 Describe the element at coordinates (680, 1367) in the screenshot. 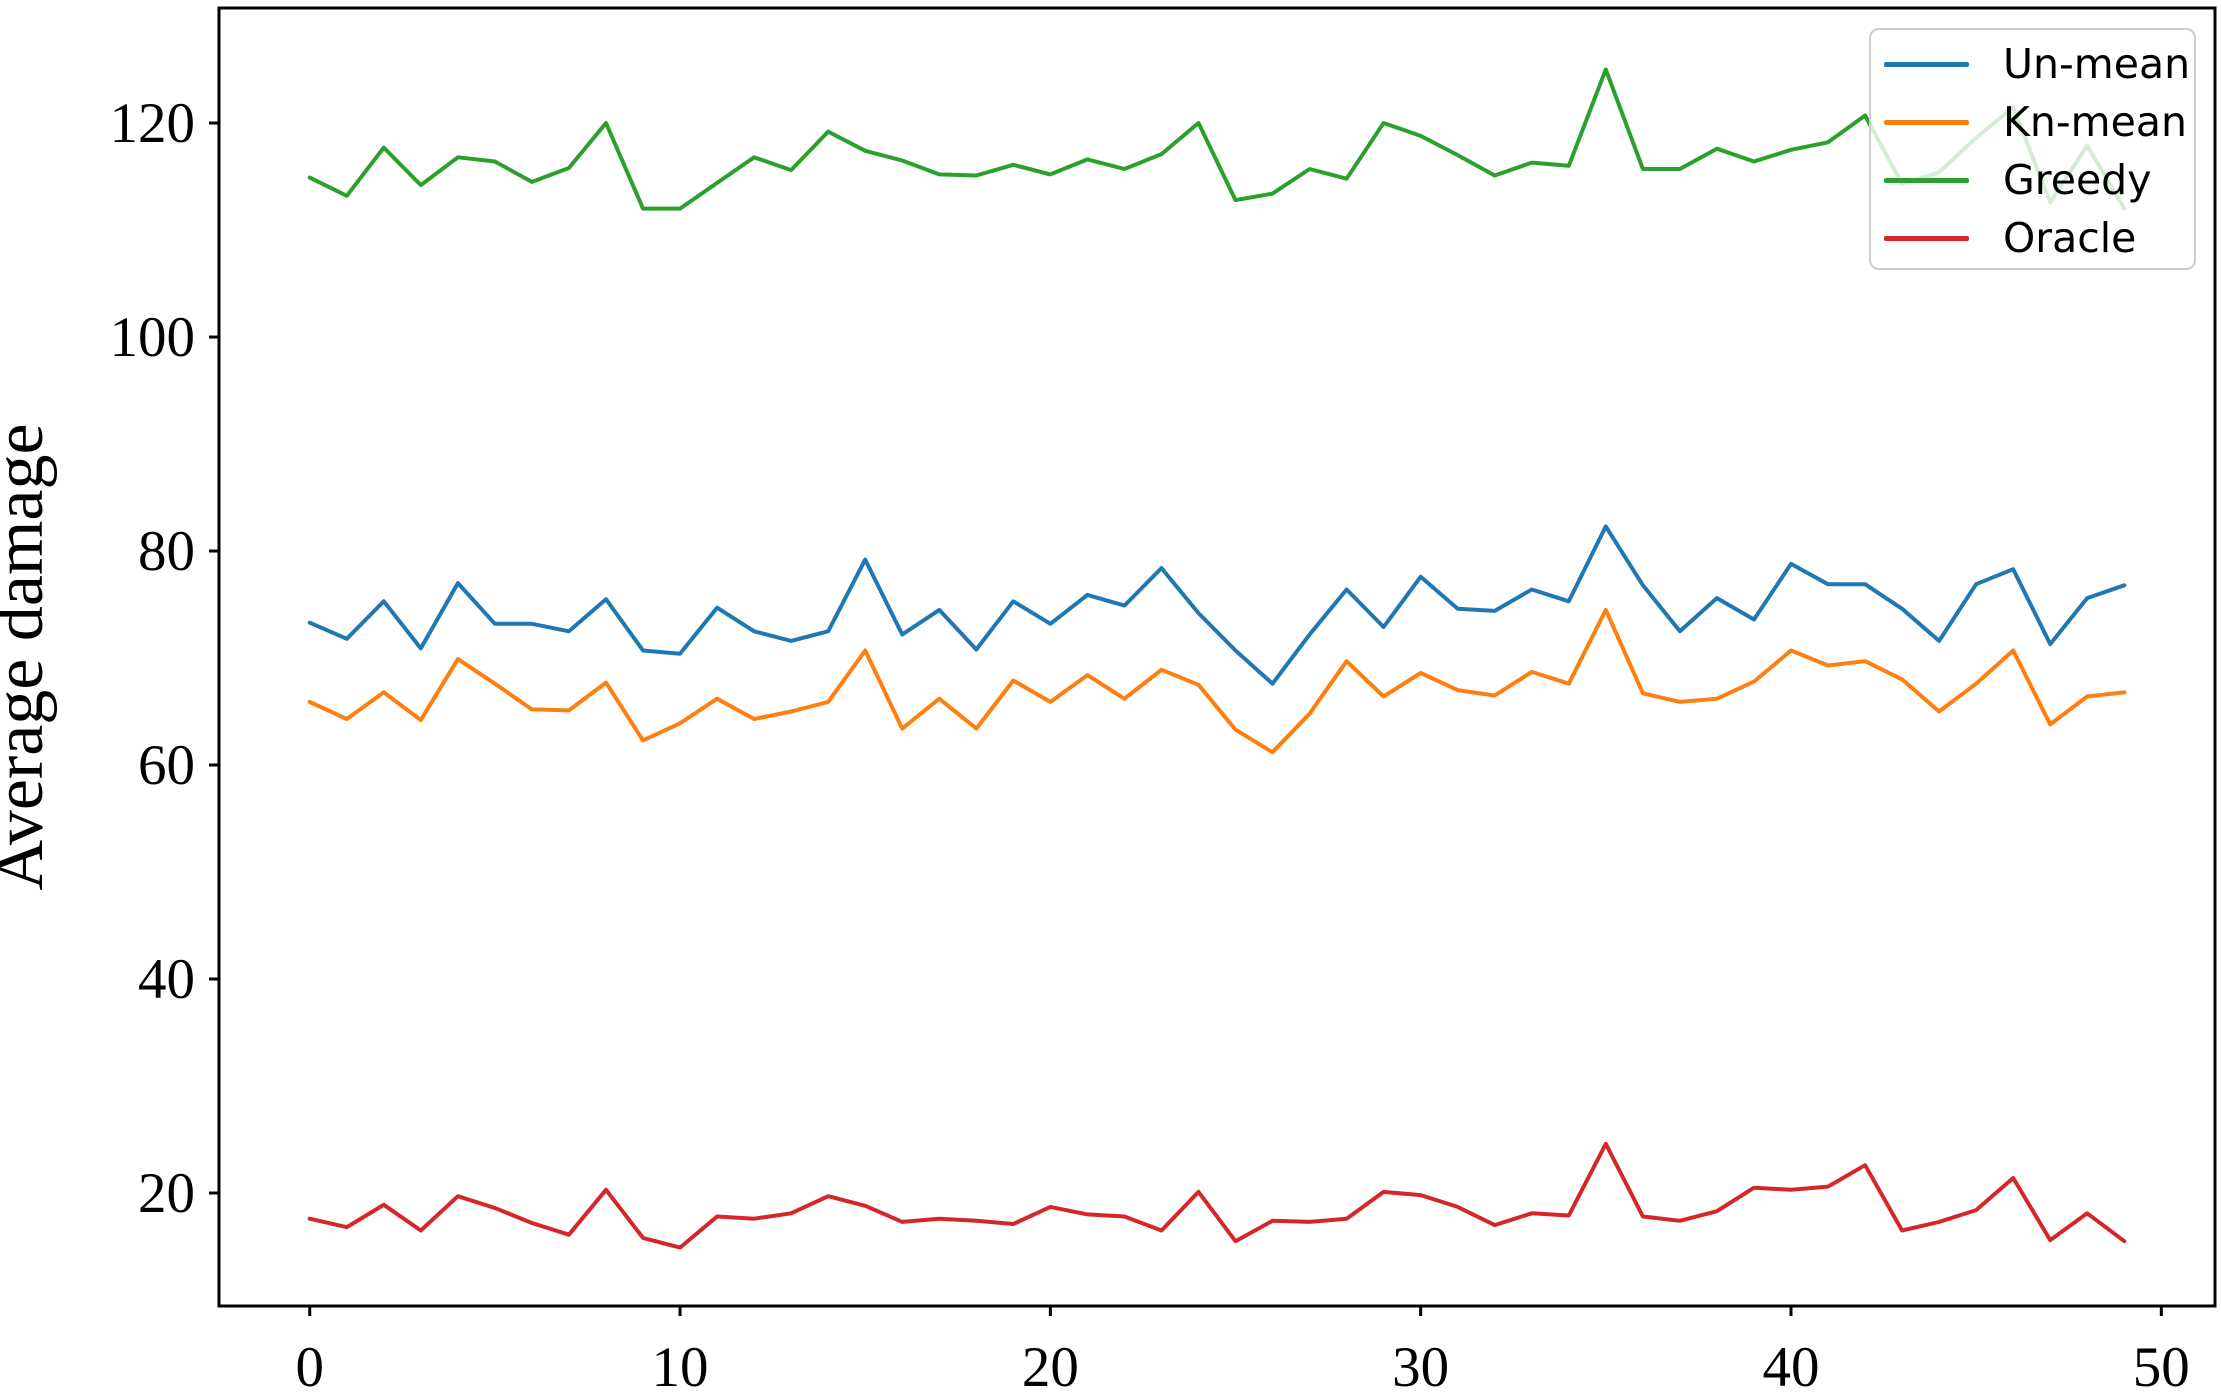

I see `x-tick-label: 10` at that location.